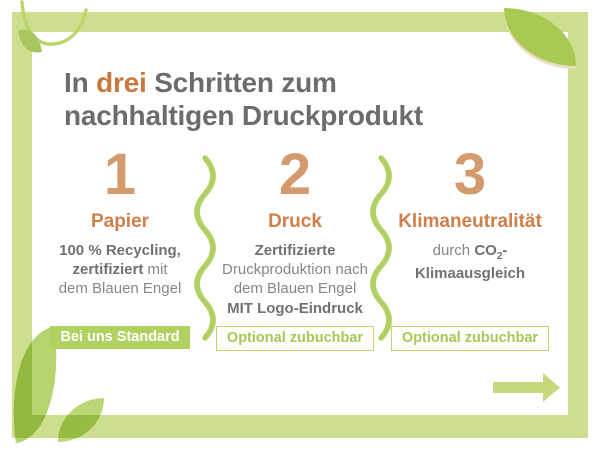 The height and width of the screenshot is (450, 600). I want to click on step-1-heading: Papier, so click(120, 221).